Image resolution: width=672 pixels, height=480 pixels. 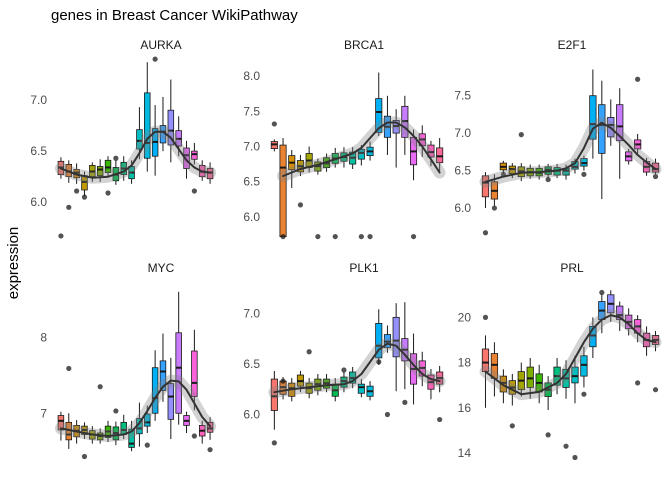 What do you see at coordinates (364, 45) in the screenshot?
I see `panel-title: BRCA1` at bounding box center [364, 45].